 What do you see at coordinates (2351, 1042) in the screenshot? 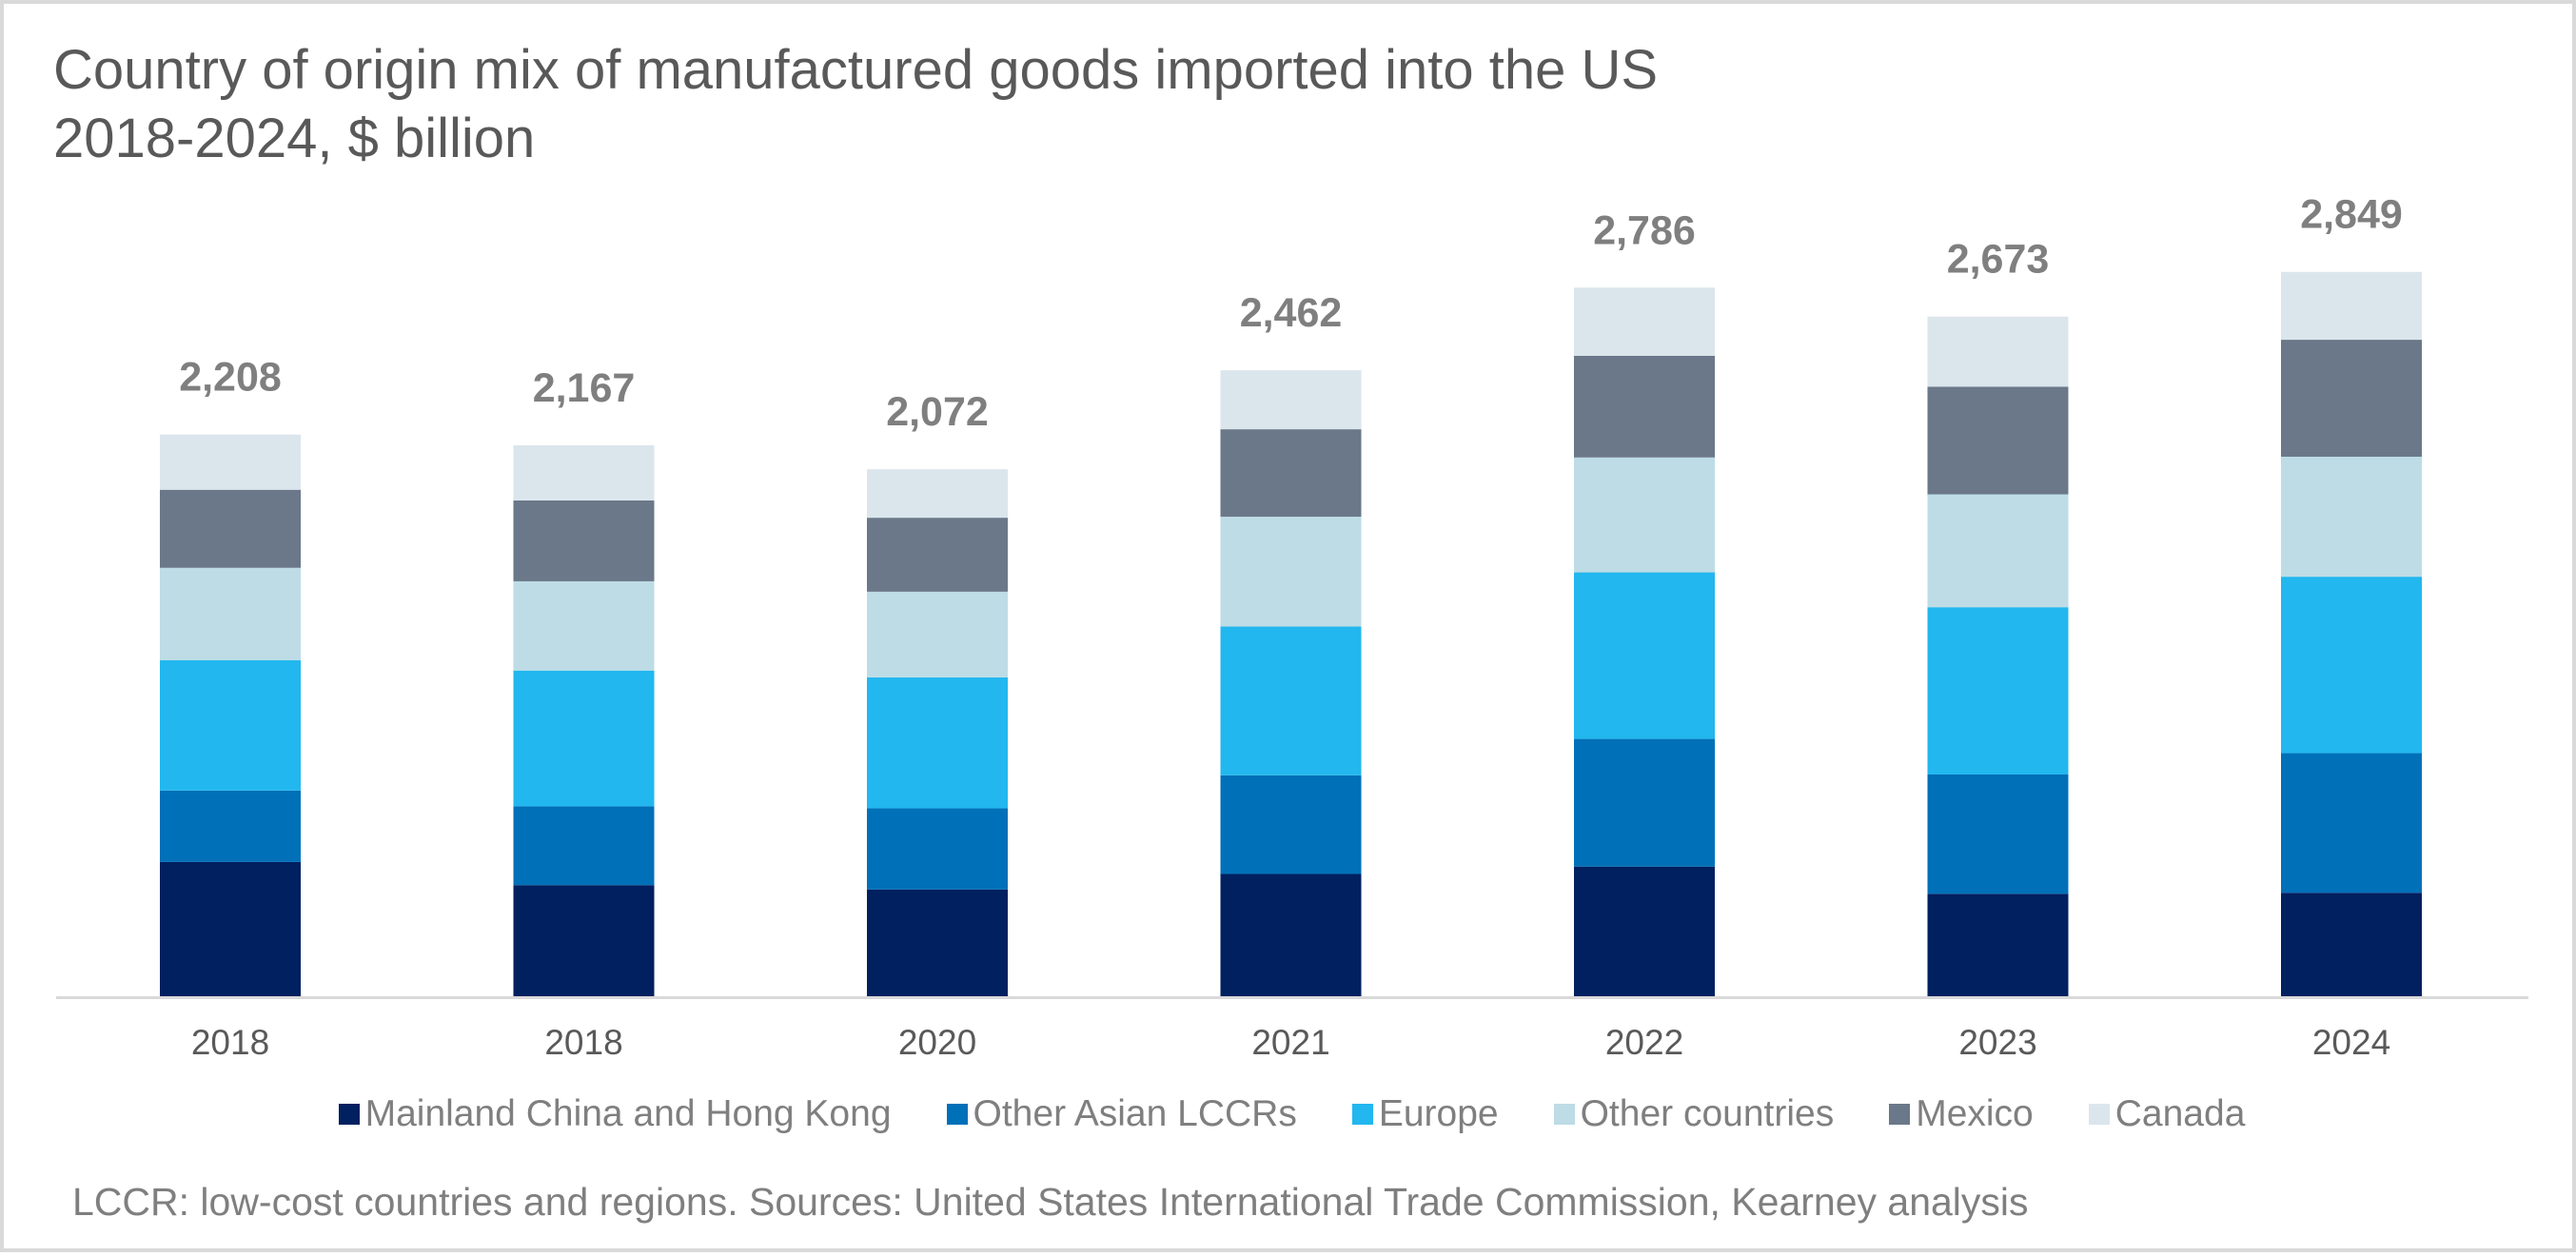
I see `x-tick-label: 2024` at bounding box center [2351, 1042].